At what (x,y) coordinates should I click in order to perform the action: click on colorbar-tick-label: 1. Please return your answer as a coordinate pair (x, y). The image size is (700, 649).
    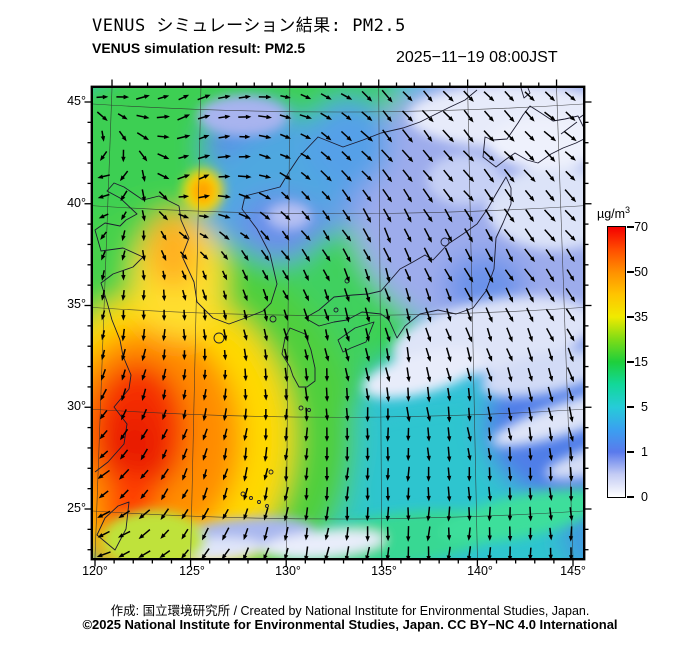
    Looking at the image, I should click on (644, 452).